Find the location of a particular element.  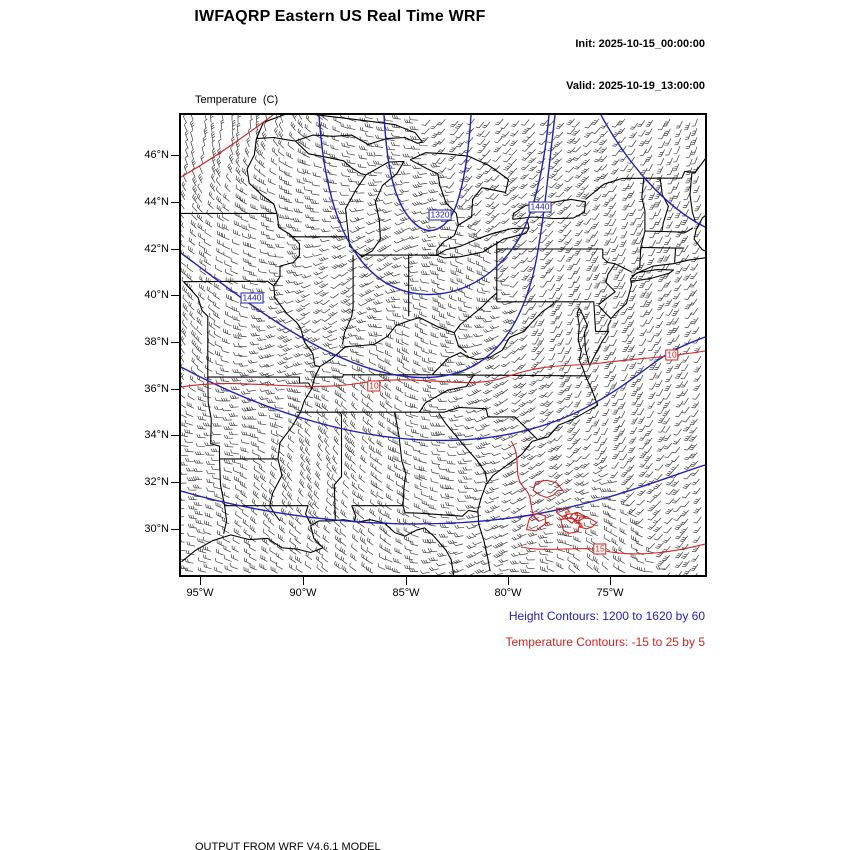

footer-model-line: OUTPUT FROM WRF V4.6.1 MODEL is located at coordinates (288, 845).